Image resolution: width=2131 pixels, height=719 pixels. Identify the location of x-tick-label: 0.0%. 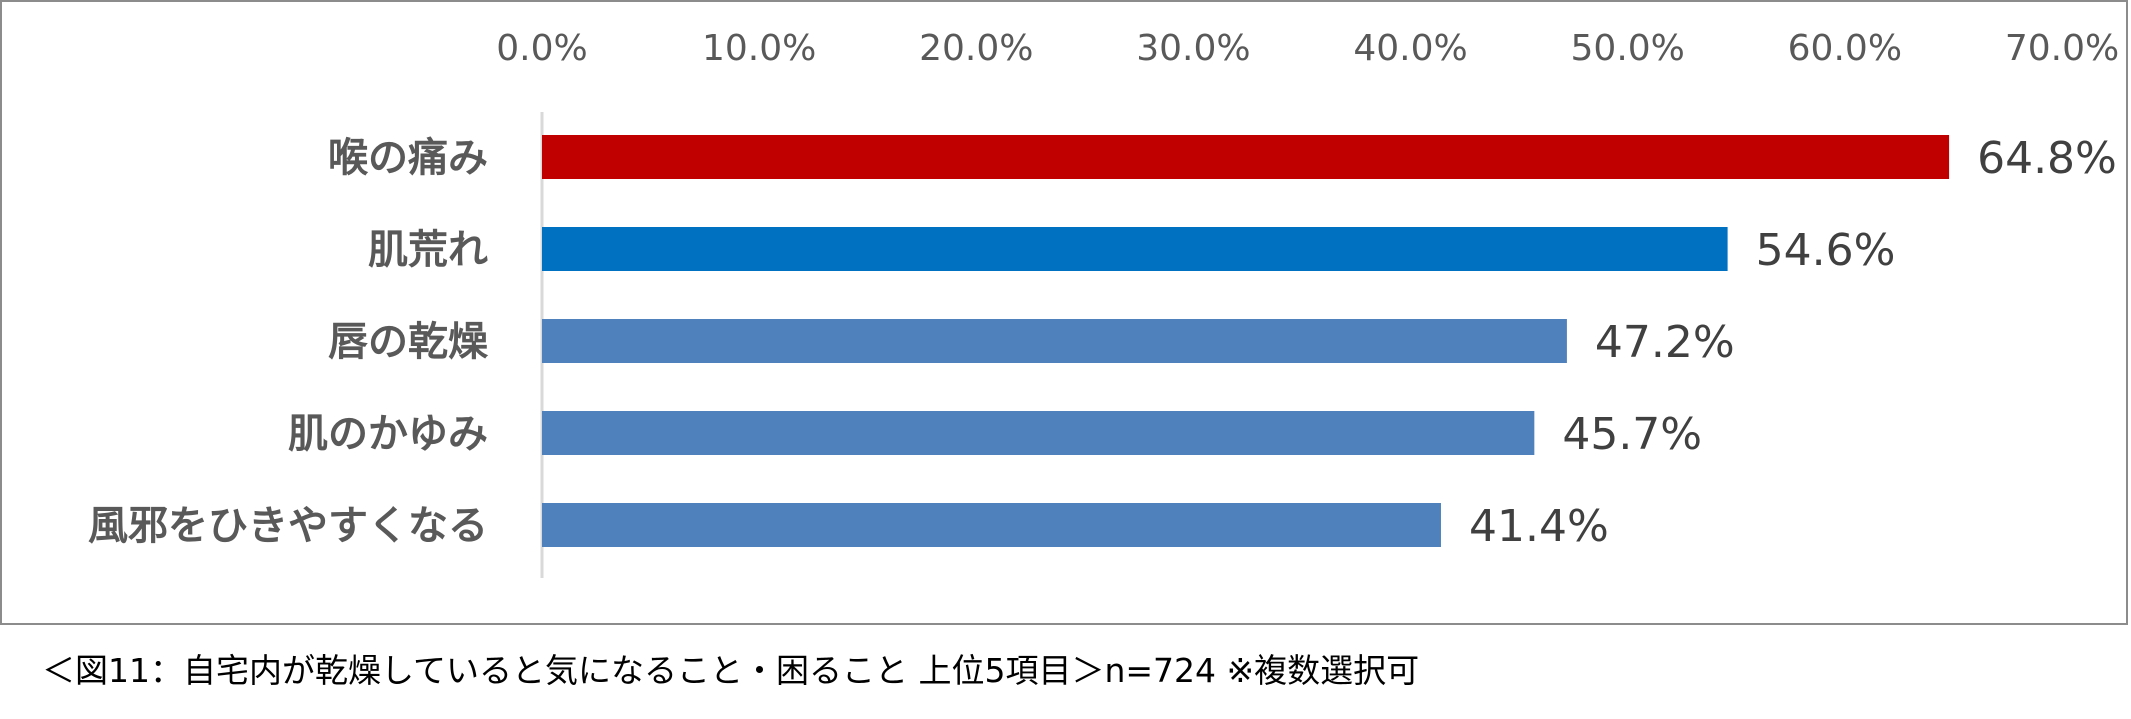
(541, 48).